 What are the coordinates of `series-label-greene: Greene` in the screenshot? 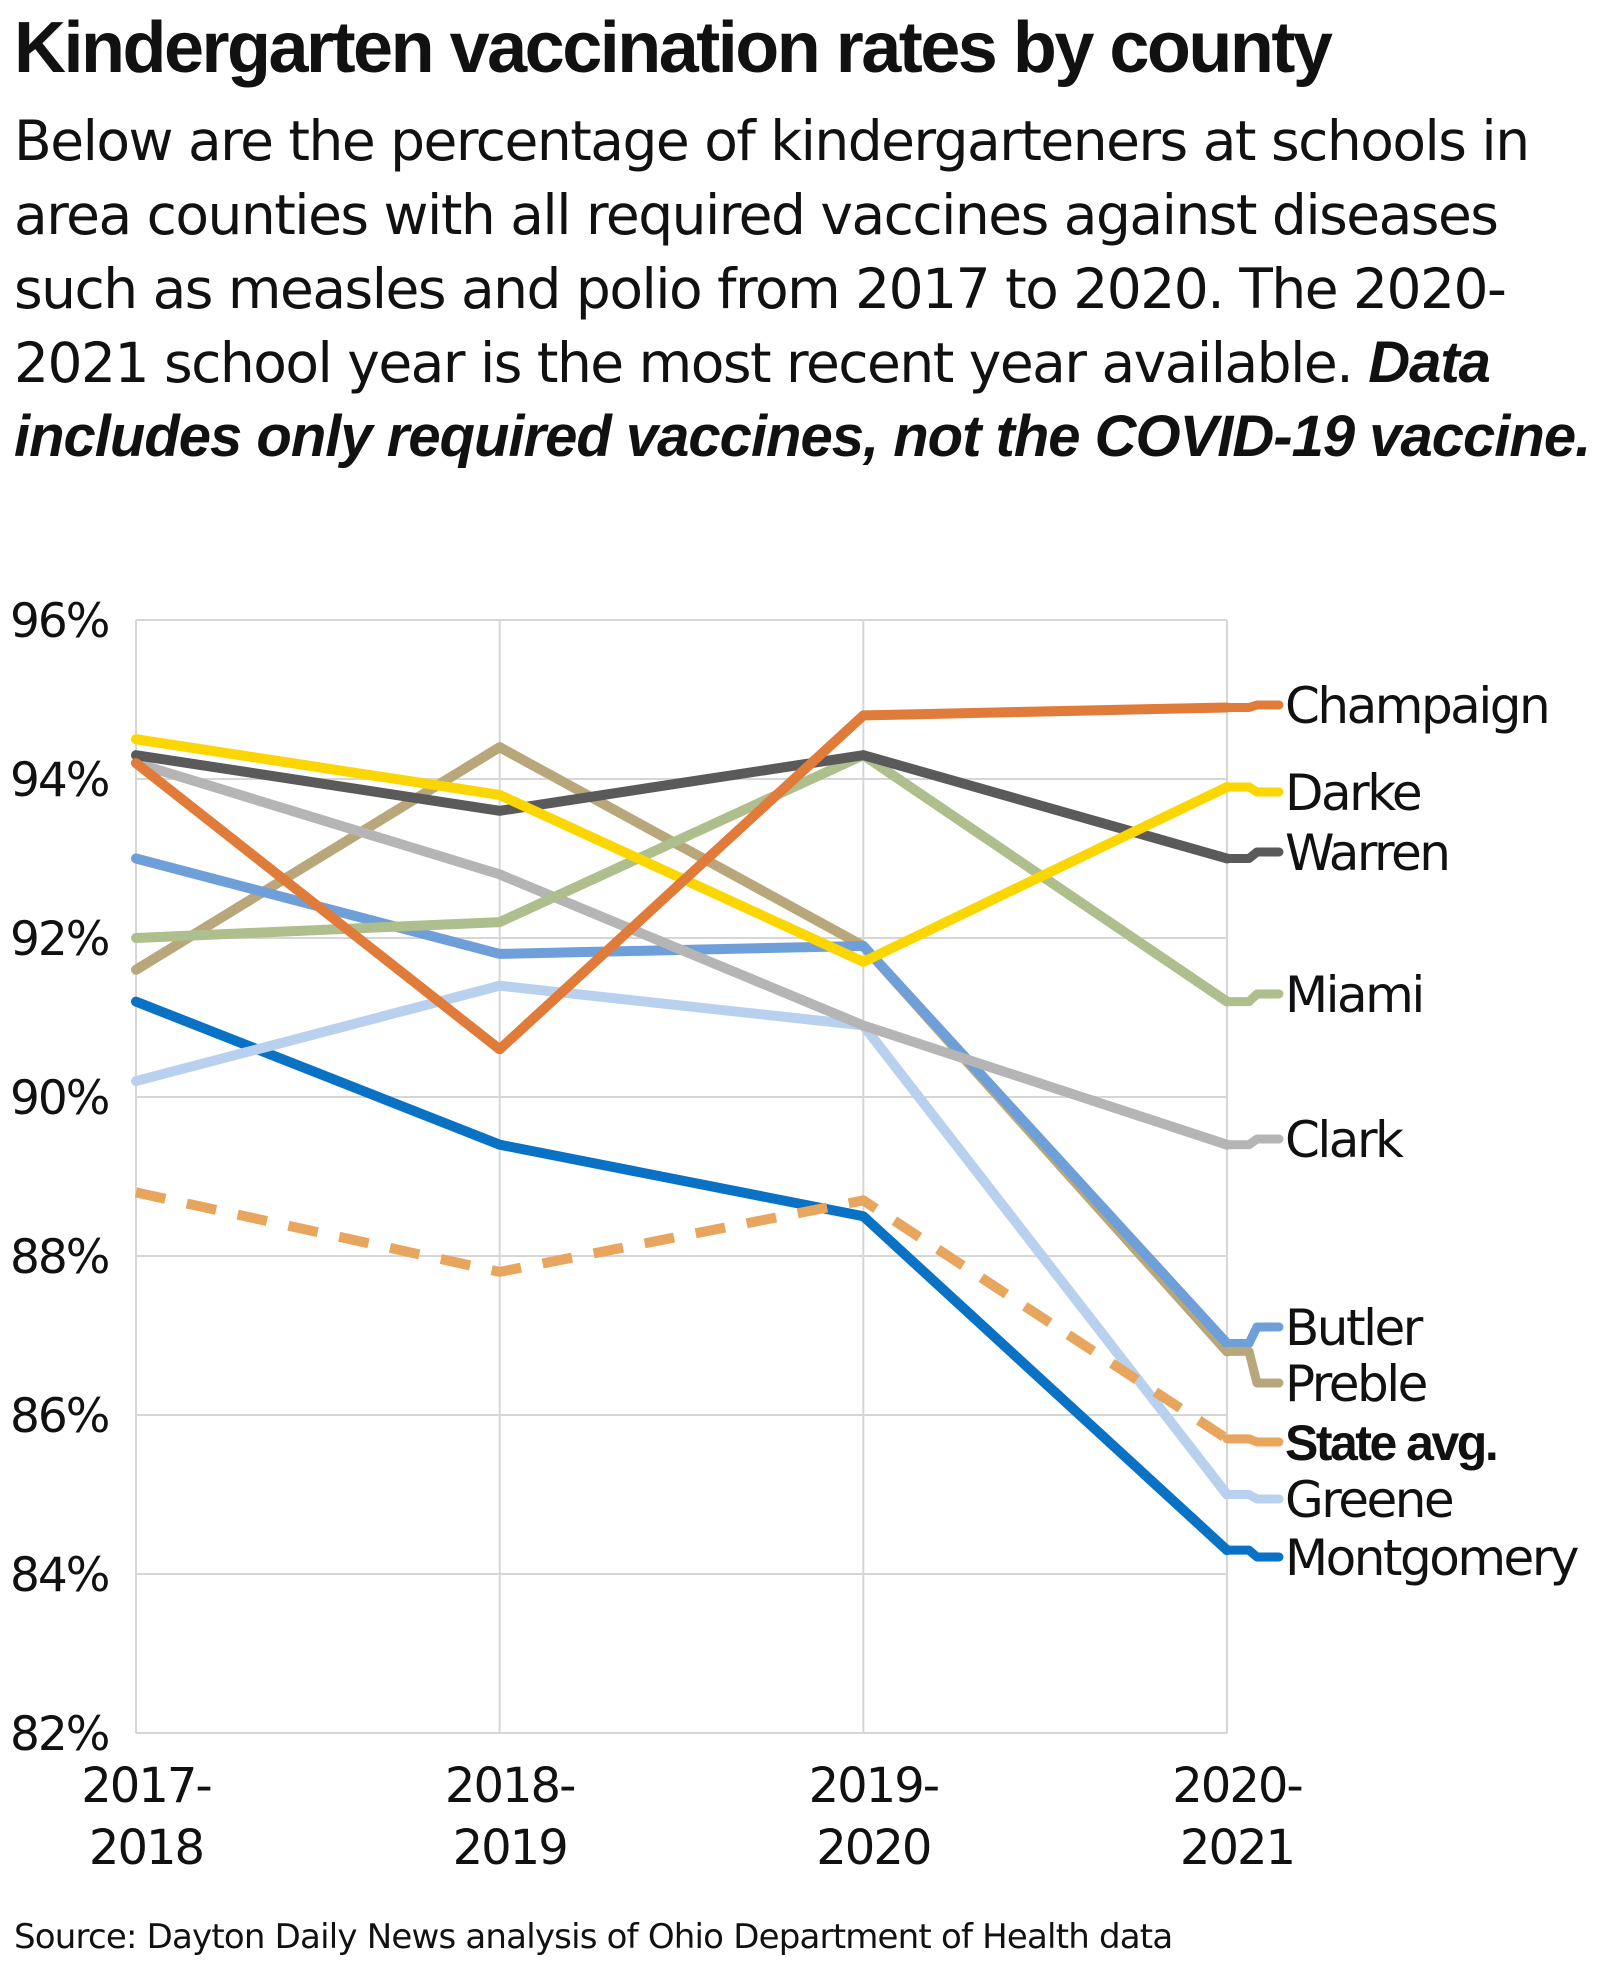 It's located at (1369, 1500).